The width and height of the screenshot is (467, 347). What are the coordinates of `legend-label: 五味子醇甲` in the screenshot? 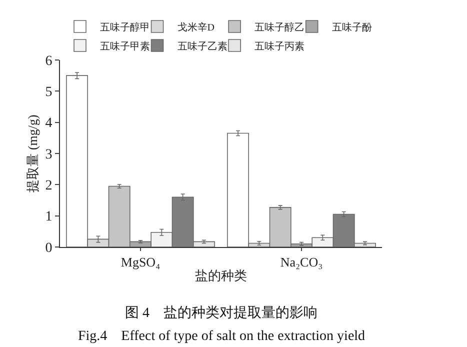 It's located at (125, 27).